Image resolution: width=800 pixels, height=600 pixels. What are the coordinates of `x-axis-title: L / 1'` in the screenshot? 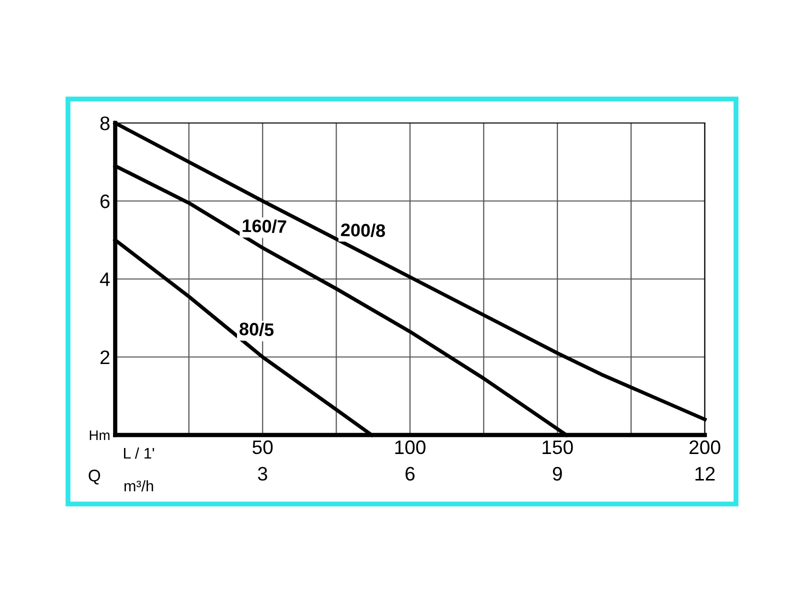 It's located at (139, 453).